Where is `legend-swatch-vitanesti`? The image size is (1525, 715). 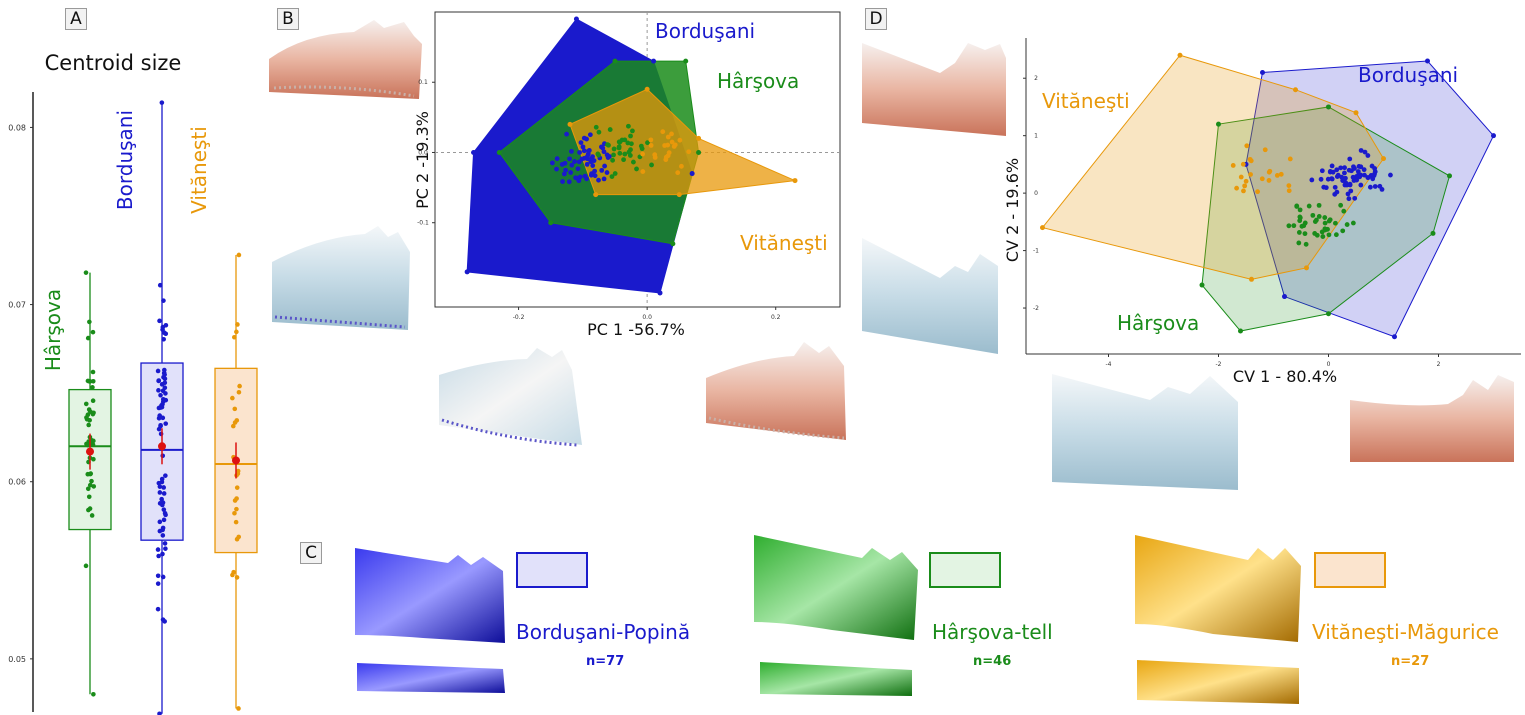
legend-swatch-vitanesti is located at coordinates (1350, 570).